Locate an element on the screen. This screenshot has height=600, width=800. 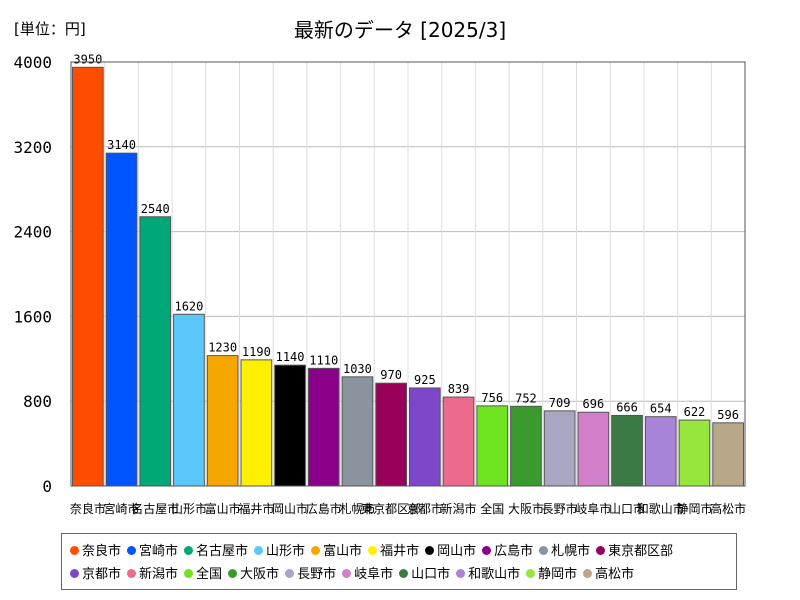
data-label: 3140 is located at coordinates (121, 145).